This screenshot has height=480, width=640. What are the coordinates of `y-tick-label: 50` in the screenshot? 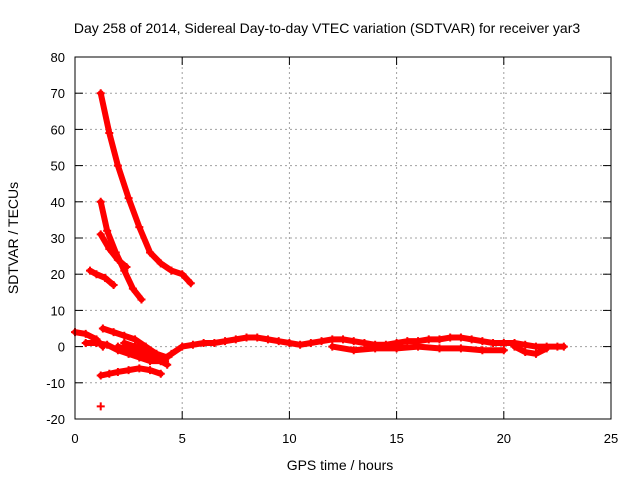 It's located at (58, 166).